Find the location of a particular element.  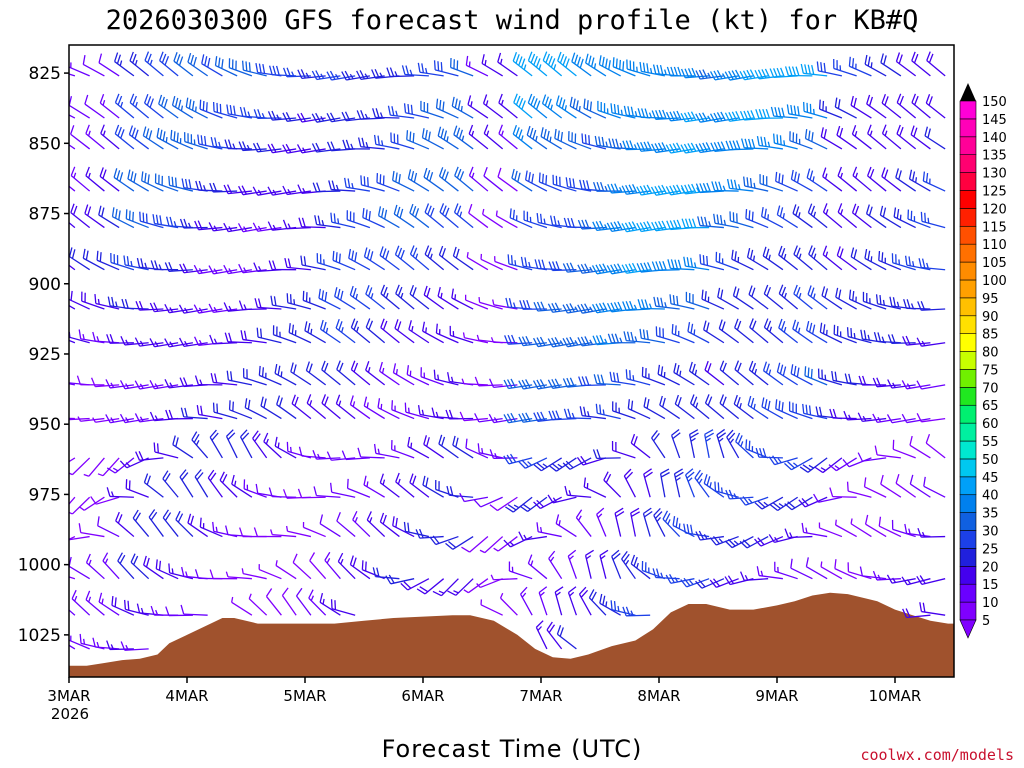

colorbar-label: 110 is located at coordinates (994, 245).